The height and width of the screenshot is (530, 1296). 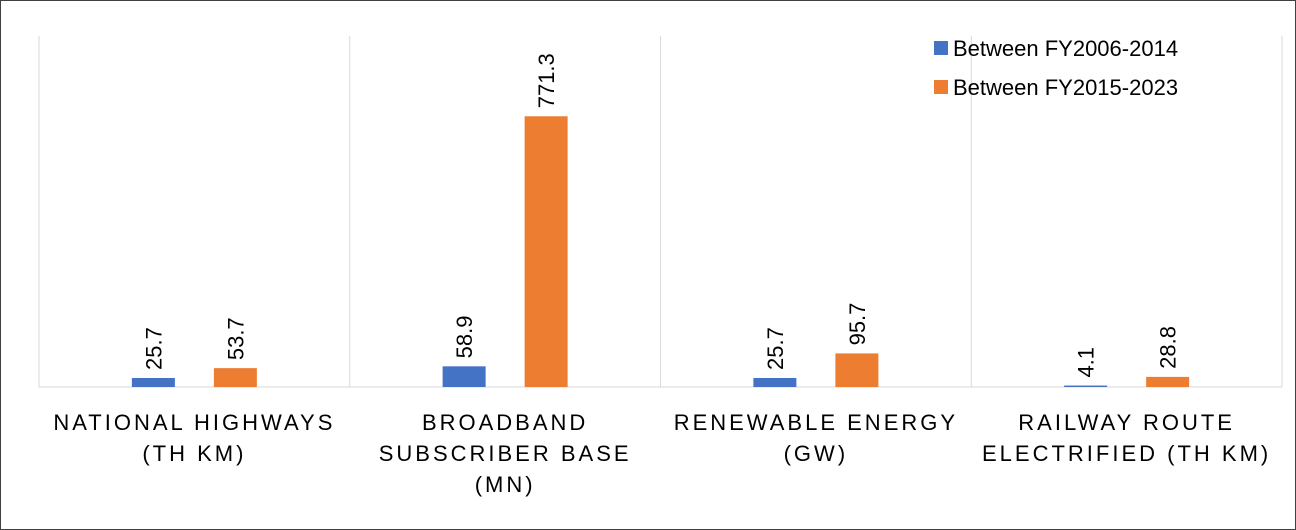 I want to click on data-label: 771.3, so click(x=546, y=80).